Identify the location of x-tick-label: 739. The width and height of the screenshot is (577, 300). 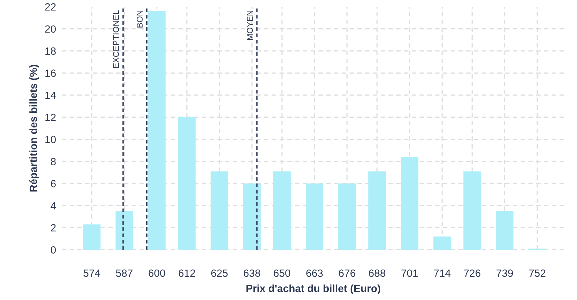
(505, 274).